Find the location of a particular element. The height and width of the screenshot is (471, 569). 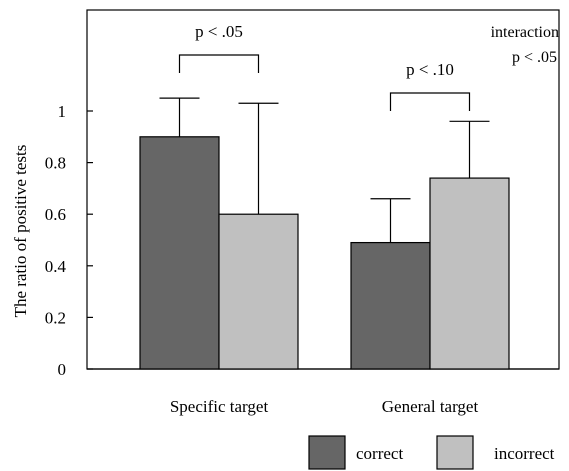

x-category-label: Specific target is located at coordinates (219, 406).